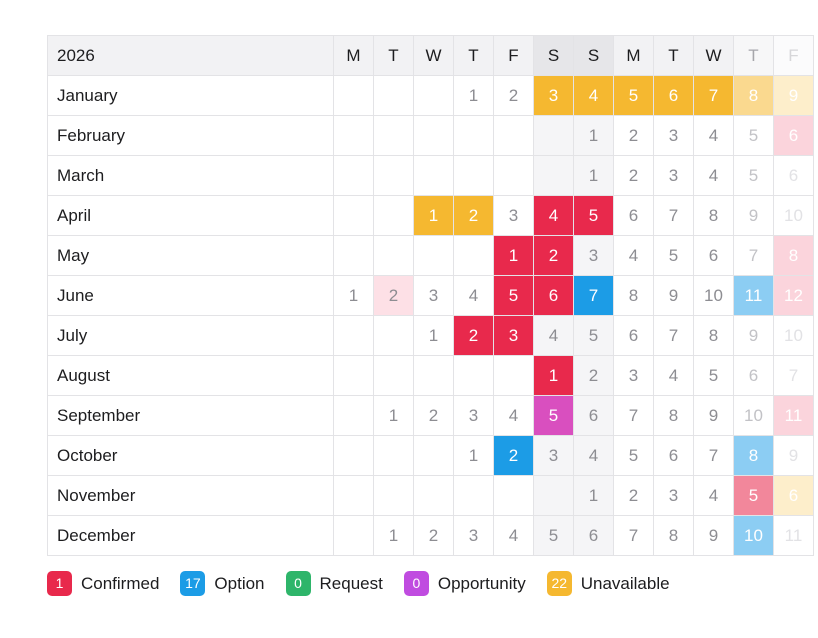 The height and width of the screenshot is (638, 818). What do you see at coordinates (593, 295) in the screenshot?
I see `day-cell-option: 7` at bounding box center [593, 295].